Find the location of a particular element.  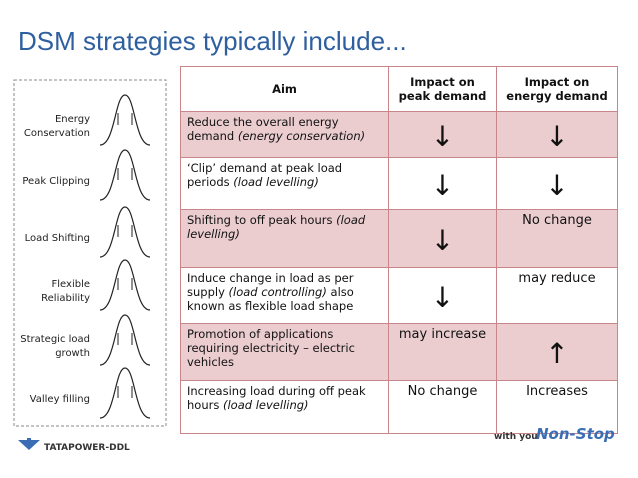

strategy-label: growth is located at coordinates (72, 353).